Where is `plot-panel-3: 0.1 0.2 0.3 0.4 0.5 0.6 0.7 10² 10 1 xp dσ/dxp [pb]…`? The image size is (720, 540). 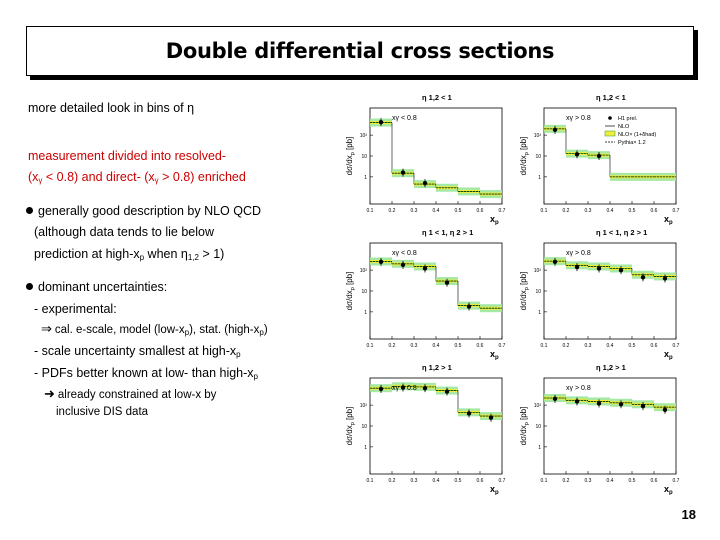
plot-panel-3: 0.1 0.2 0.3 0.4 0.5 0.6 0.7 10² 10 1 xp dσ/dxp [pb]… is located at coordinates (425, 294).